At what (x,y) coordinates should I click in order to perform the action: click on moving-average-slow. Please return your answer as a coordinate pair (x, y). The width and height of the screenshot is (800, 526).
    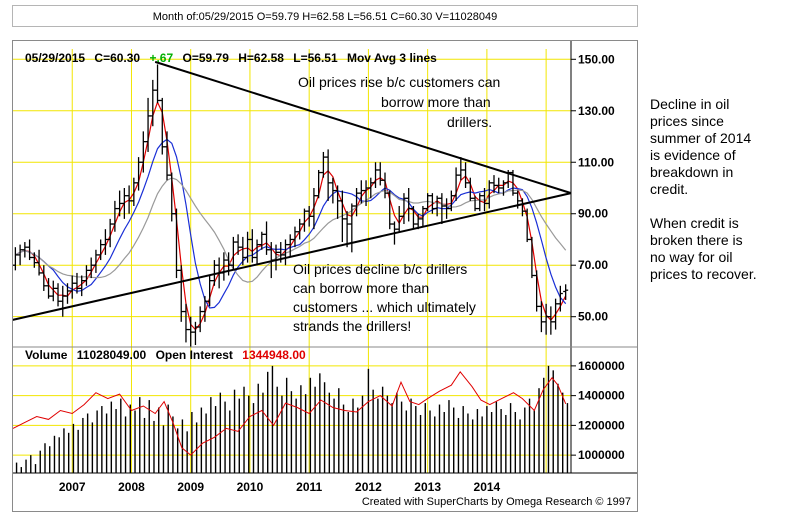
    Looking at the image, I should click on (291, 230).